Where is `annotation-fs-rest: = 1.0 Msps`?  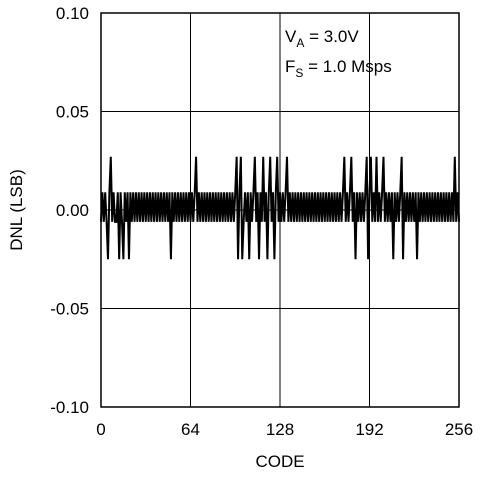
annotation-fs-rest: = 1.0 Msps is located at coordinates (347, 66).